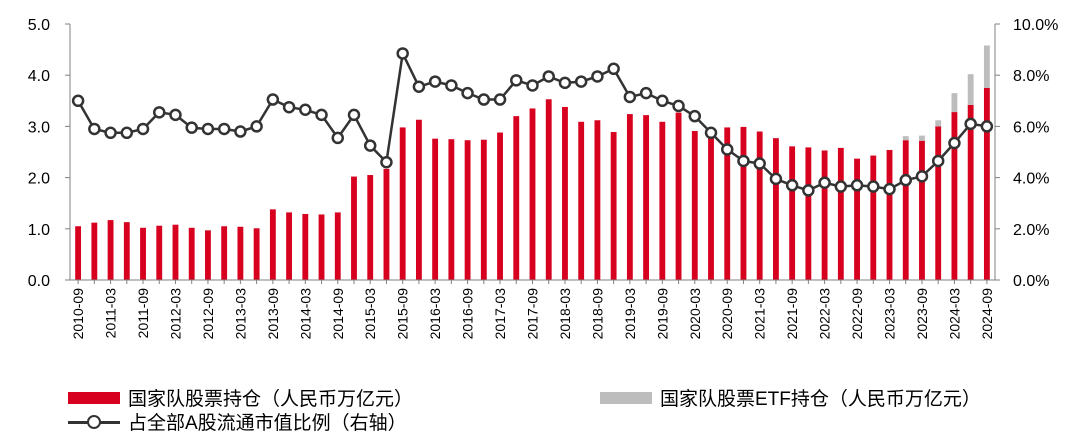  I want to click on legend-label-etf: 国家队股票ETF持仓（人民币万亿元）, so click(820, 399).